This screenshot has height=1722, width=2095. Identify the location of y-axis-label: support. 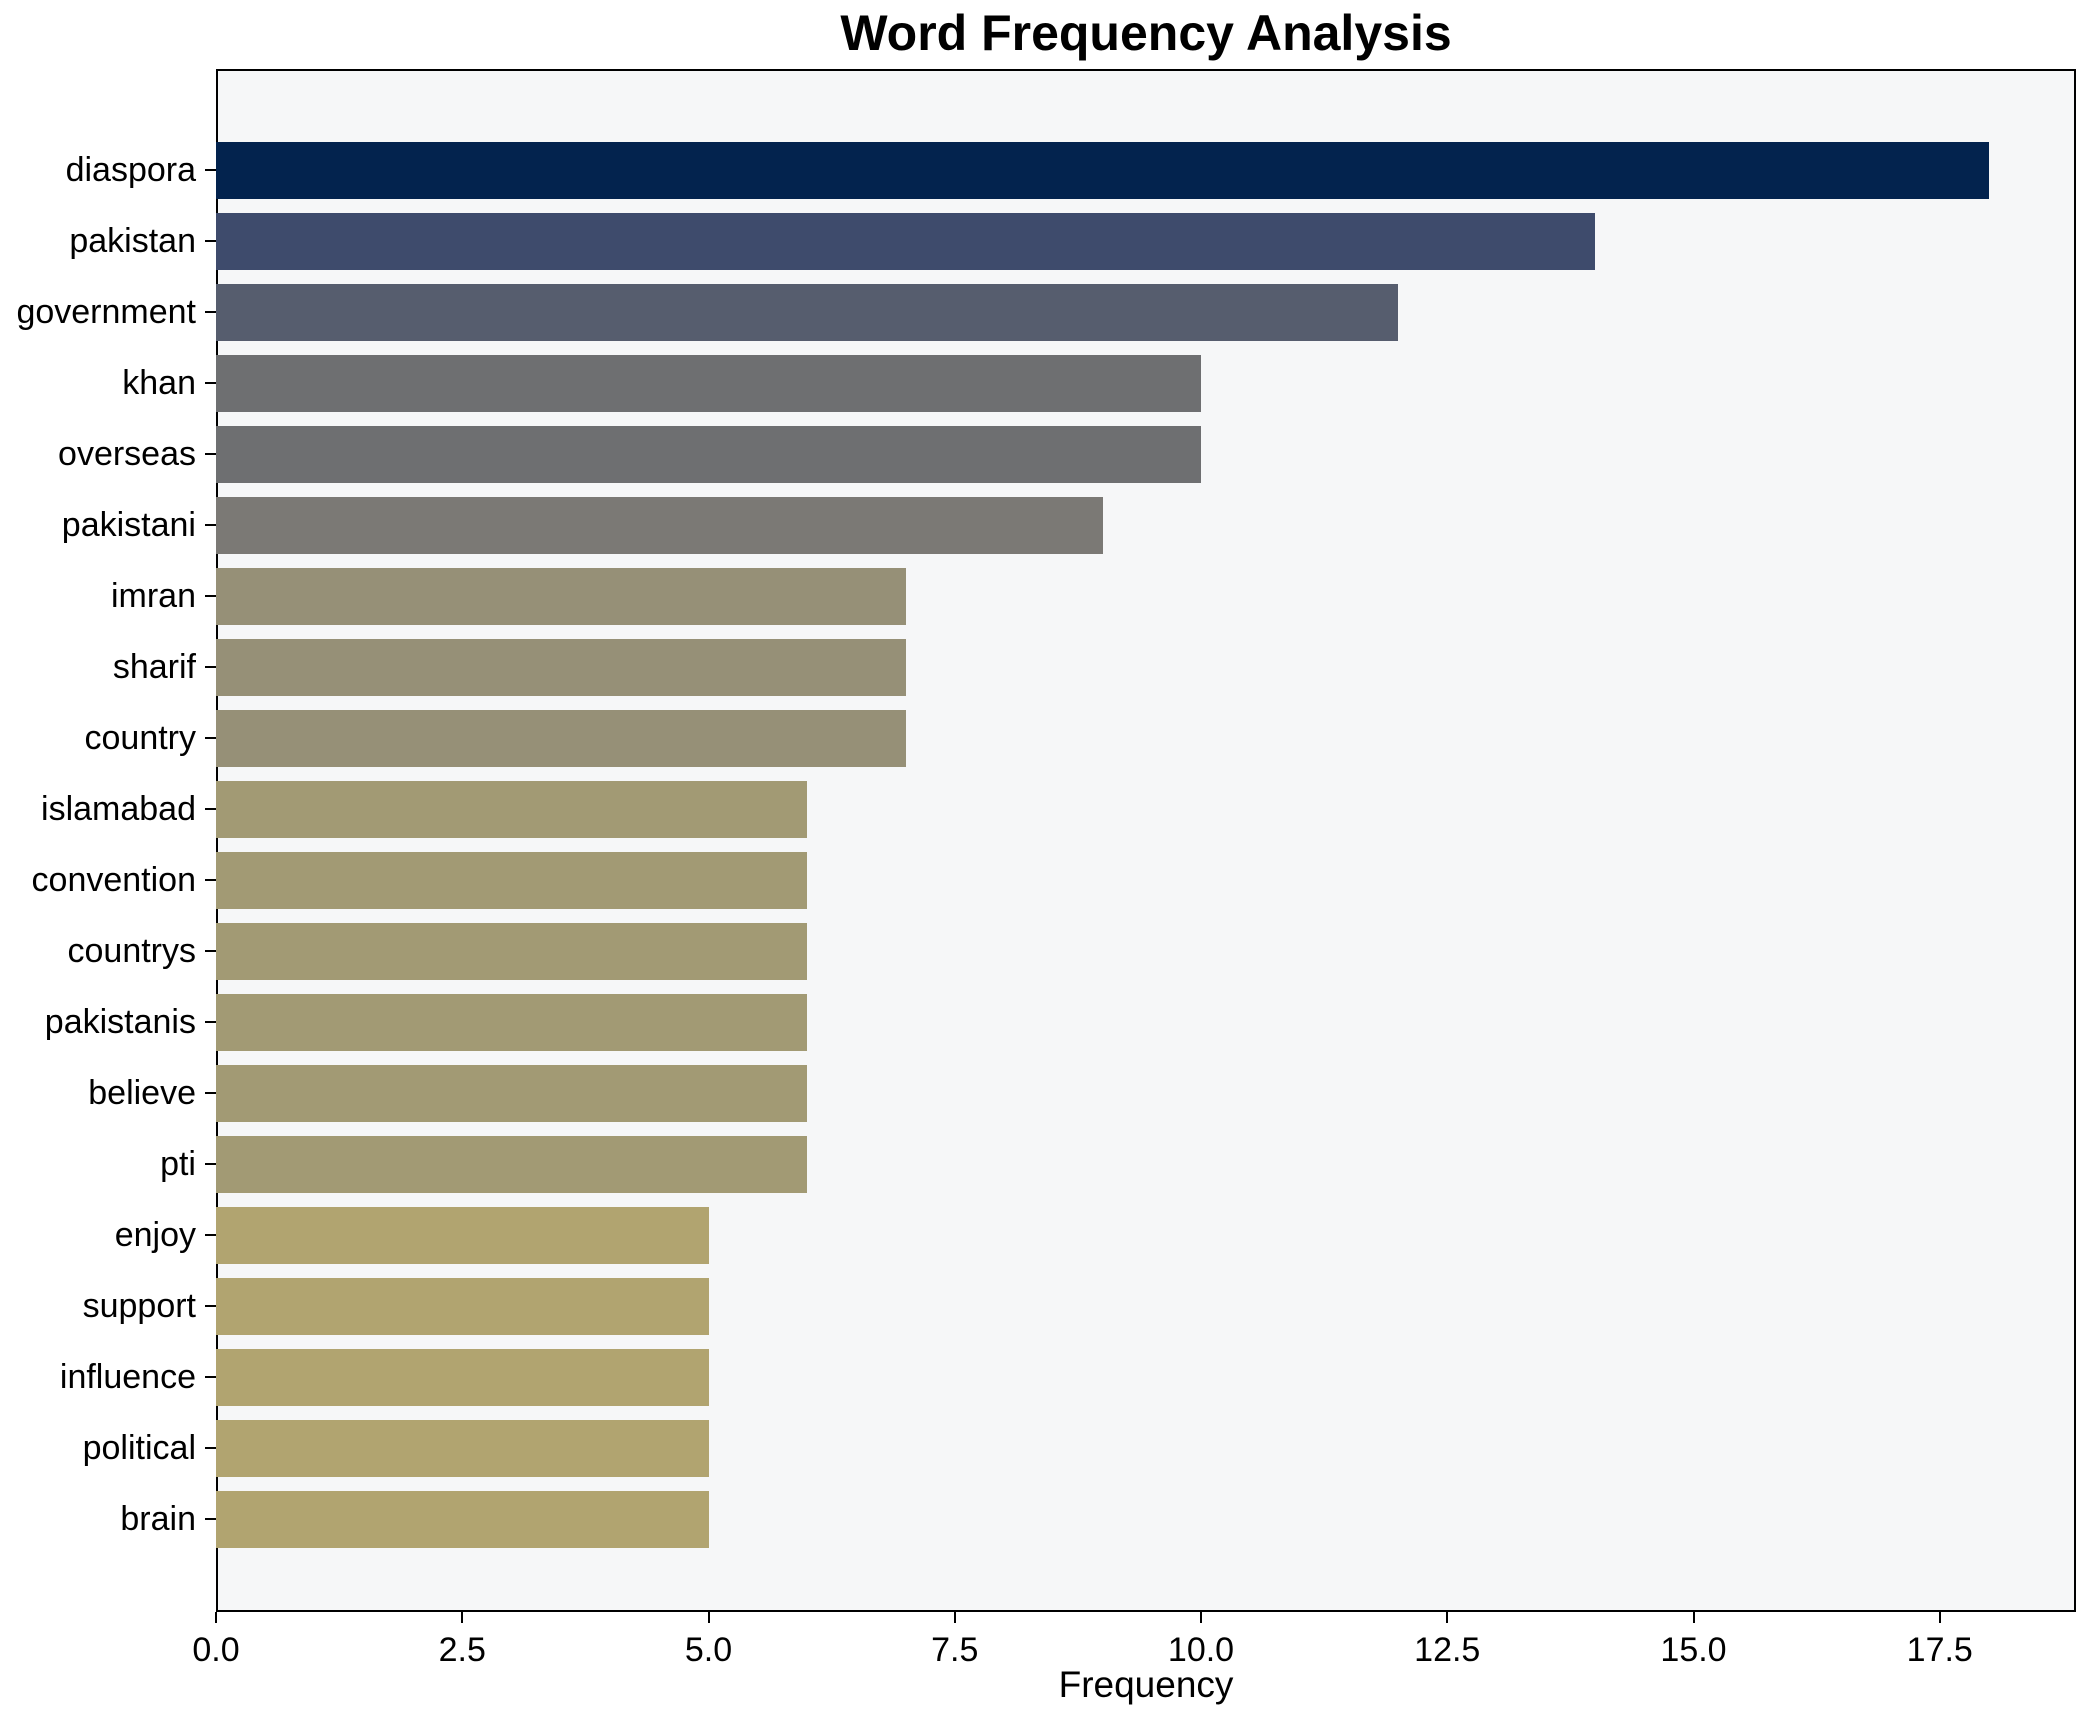
(139, 1306).